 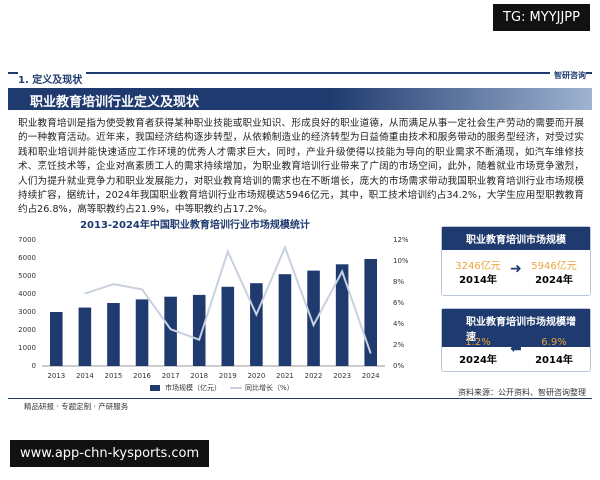 What do you see at coordinates (110, 453) in the screenshot?
I see `watermark: www.app-chn-kysports.com` at bounding box center [110, 453].